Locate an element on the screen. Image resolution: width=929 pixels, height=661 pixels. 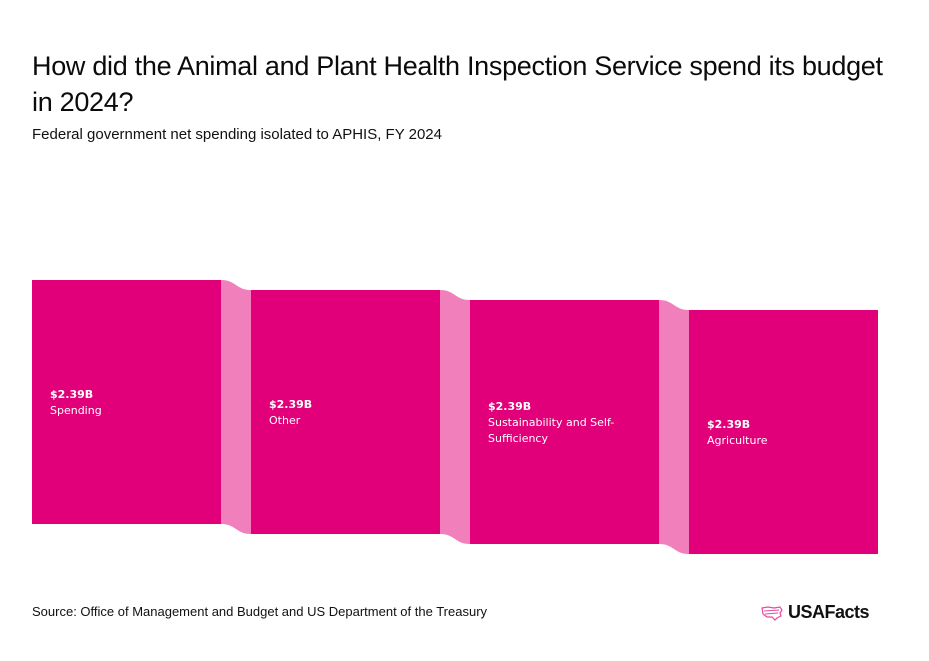
node-name-label: Agriculture is located at coordinates (737, 440).